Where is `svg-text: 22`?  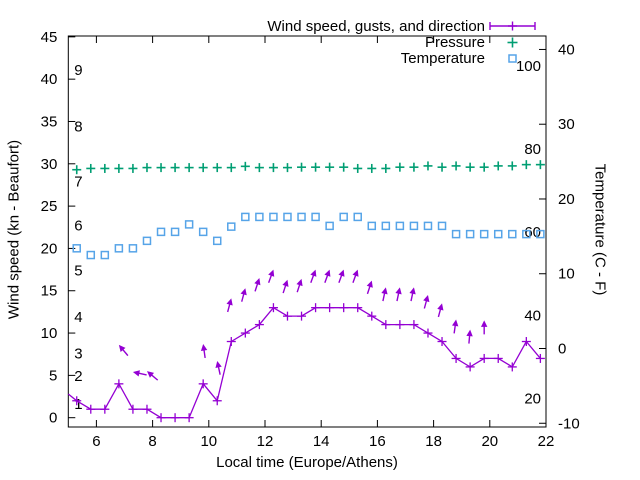
svg-text: 22 is located at coordinates (546, 441).